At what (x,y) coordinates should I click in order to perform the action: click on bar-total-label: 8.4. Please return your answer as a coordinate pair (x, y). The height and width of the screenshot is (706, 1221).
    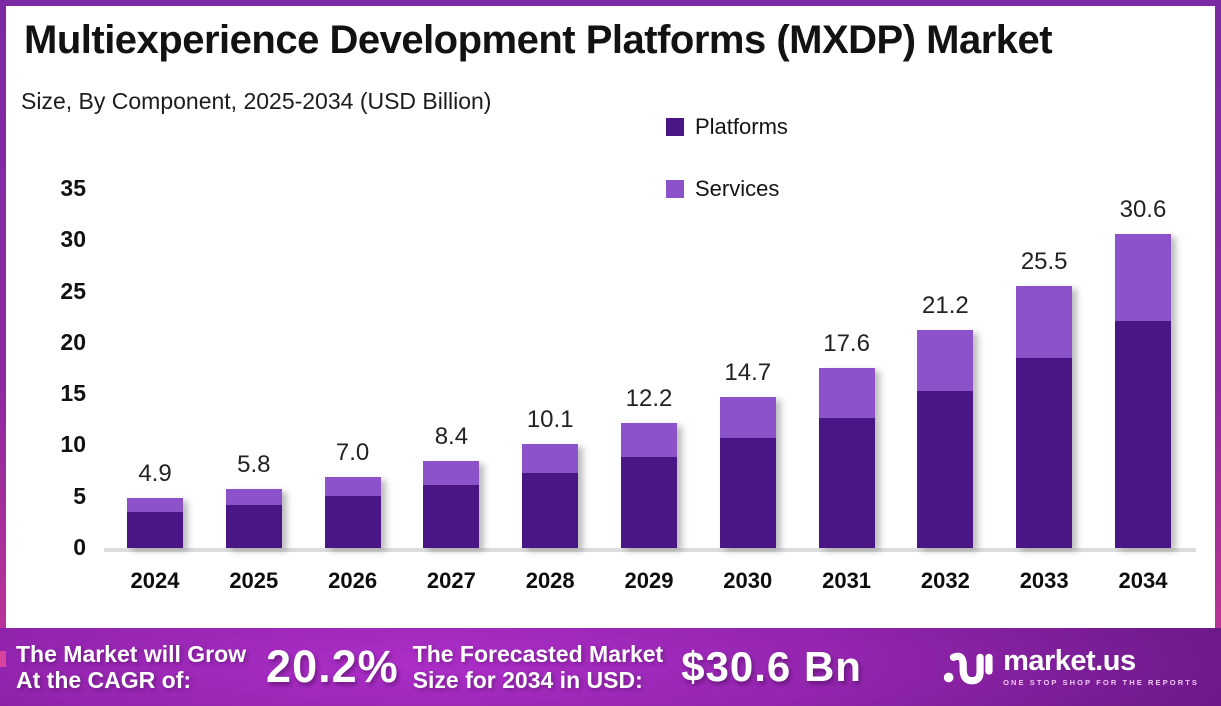
    Looking at the image, I should click on (451, 436).